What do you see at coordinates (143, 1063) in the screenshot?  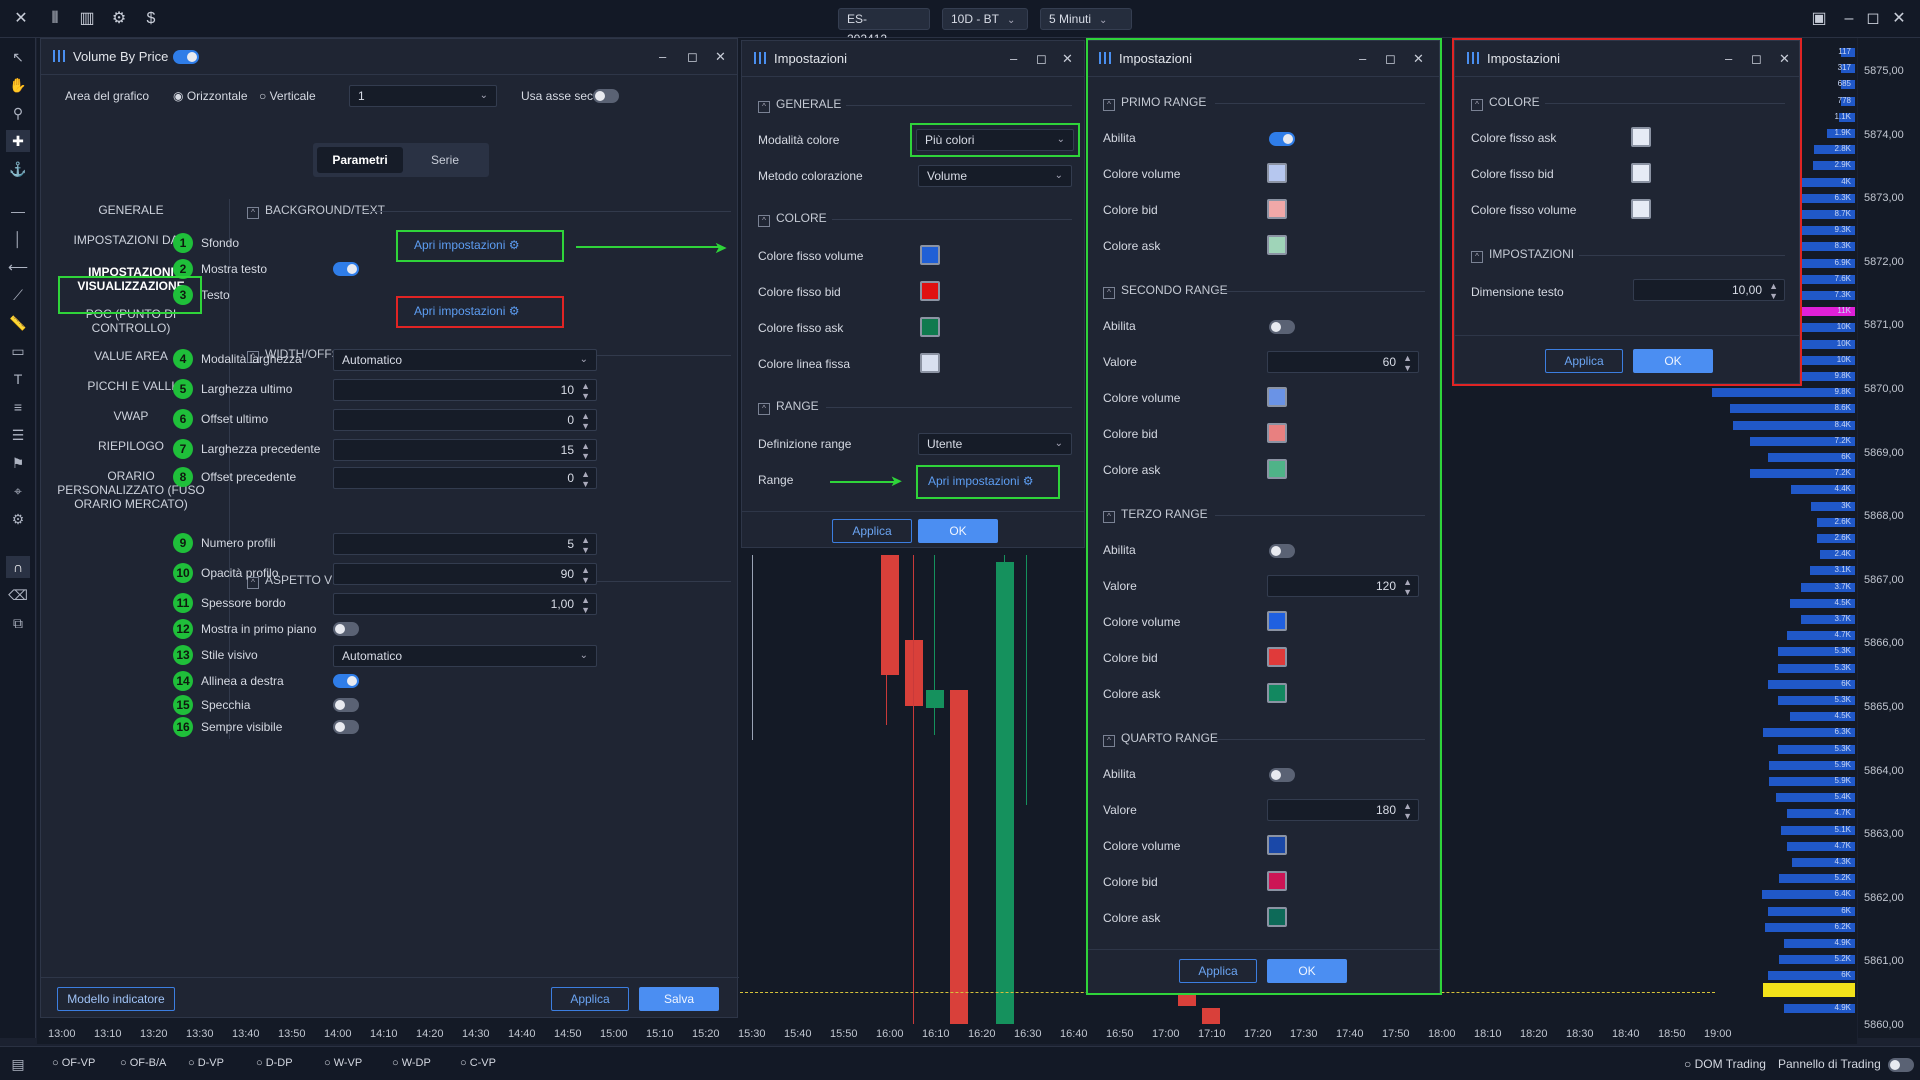 I see `profile-mode-radio: ○ OF-B/A` at bounding box center [143, 1063].